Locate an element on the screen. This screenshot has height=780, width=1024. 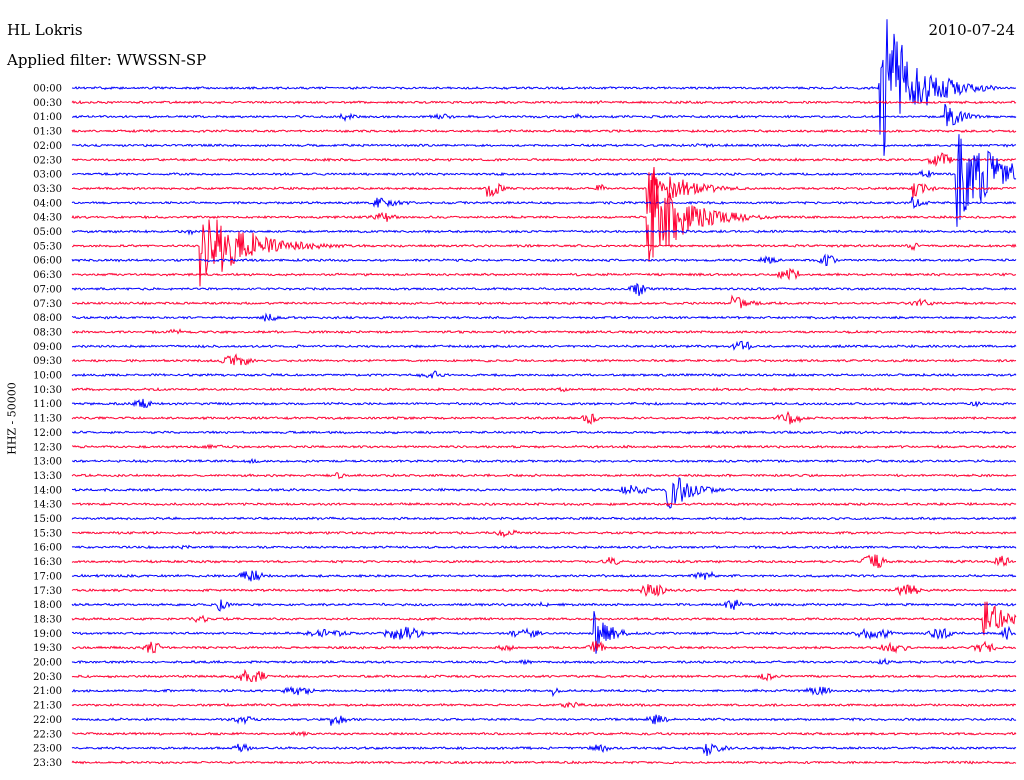
time-tick-label: 22:00 is located at coordinates (47, 720).